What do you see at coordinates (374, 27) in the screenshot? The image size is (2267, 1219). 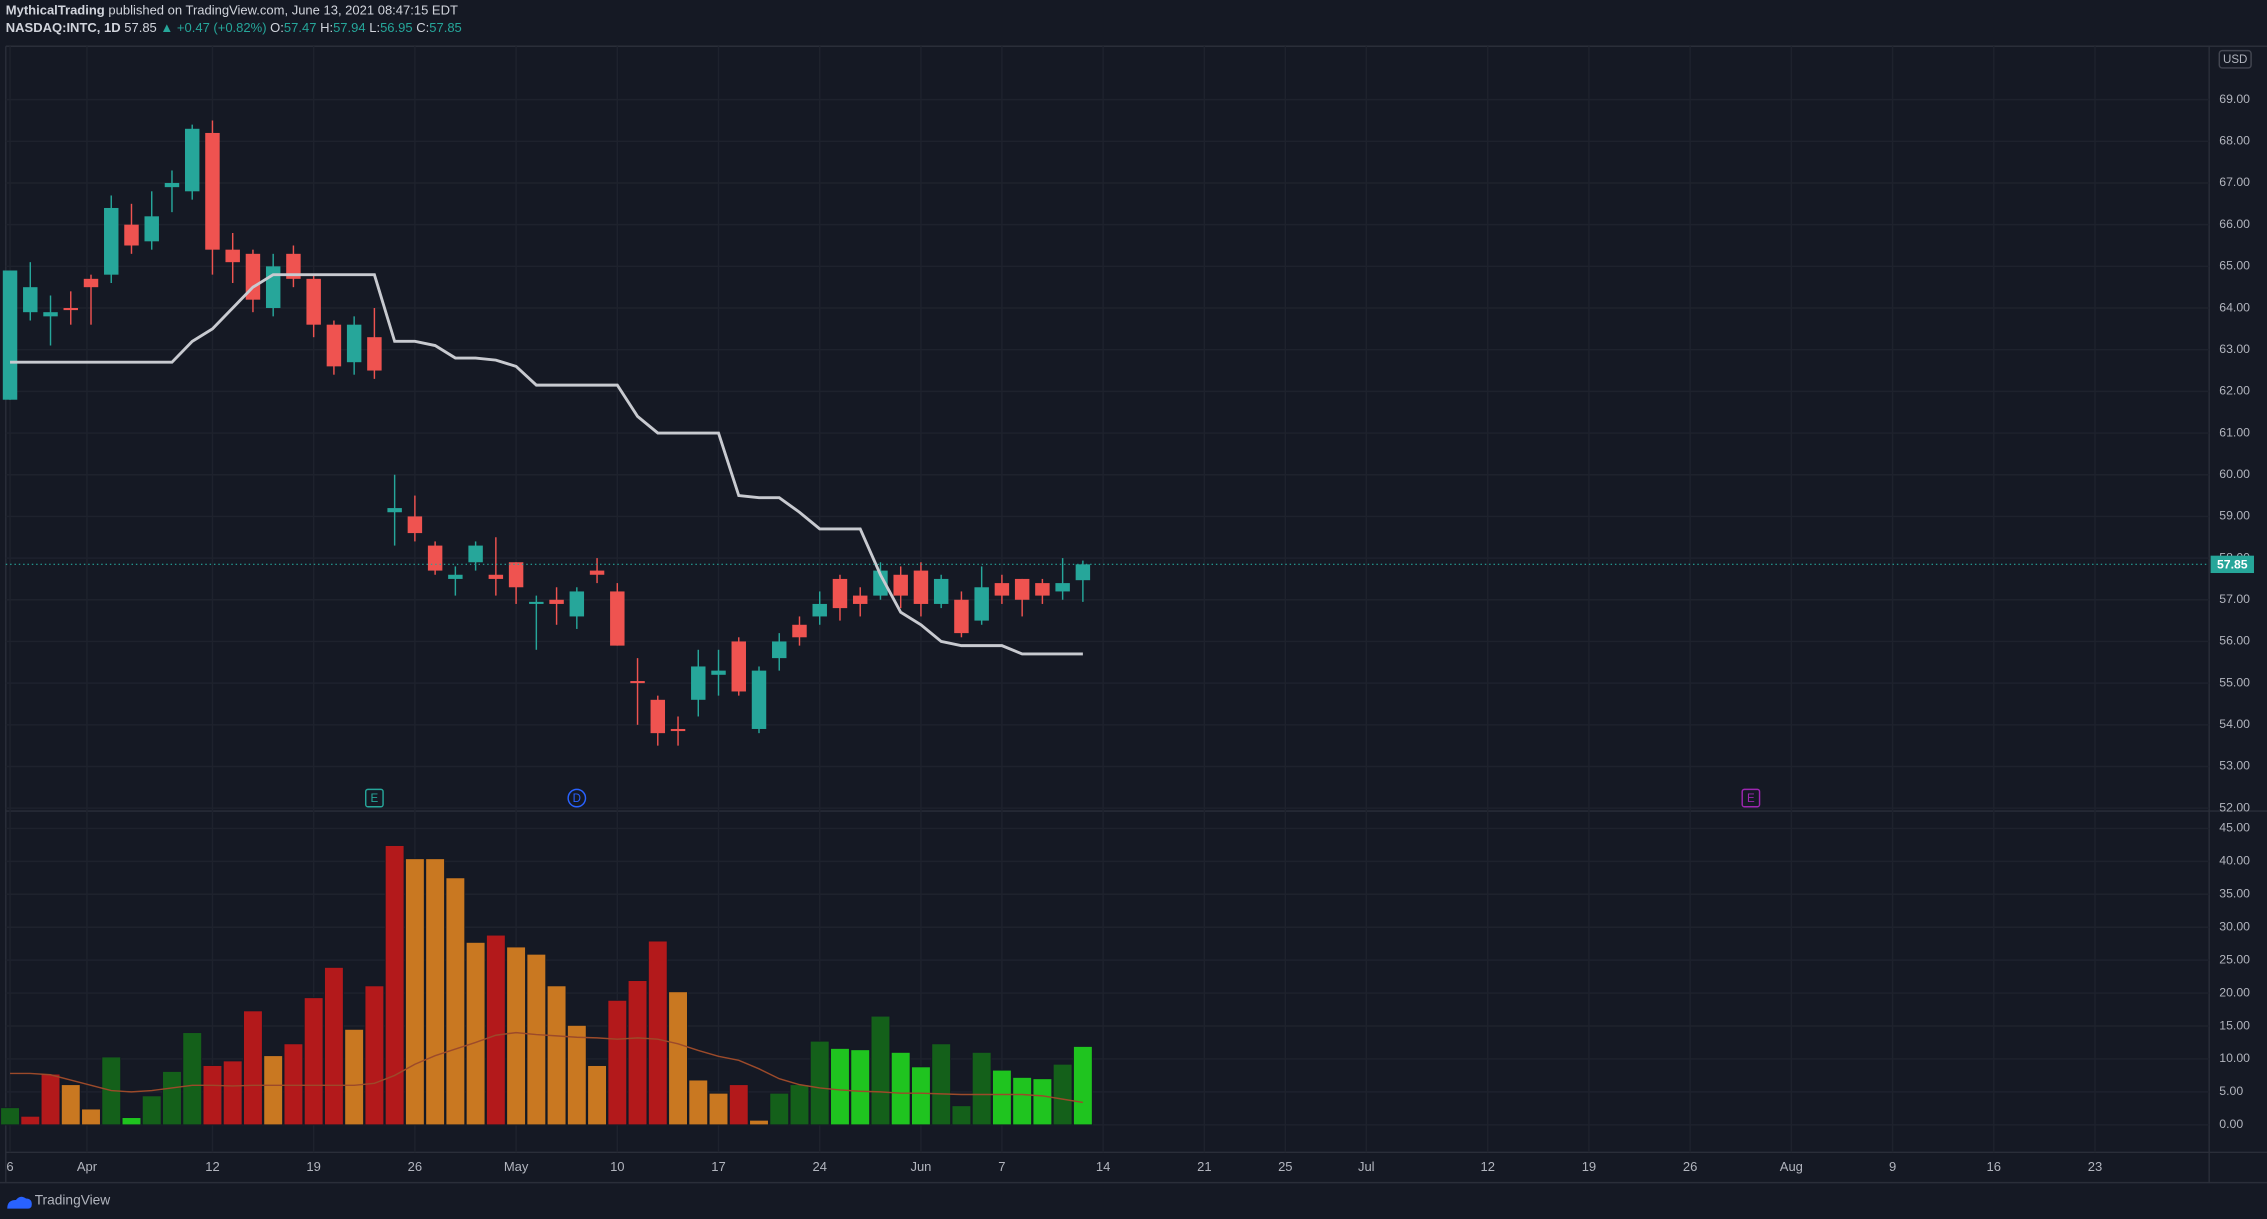 I see `low-label: L:` at bounding box center [374, 27].